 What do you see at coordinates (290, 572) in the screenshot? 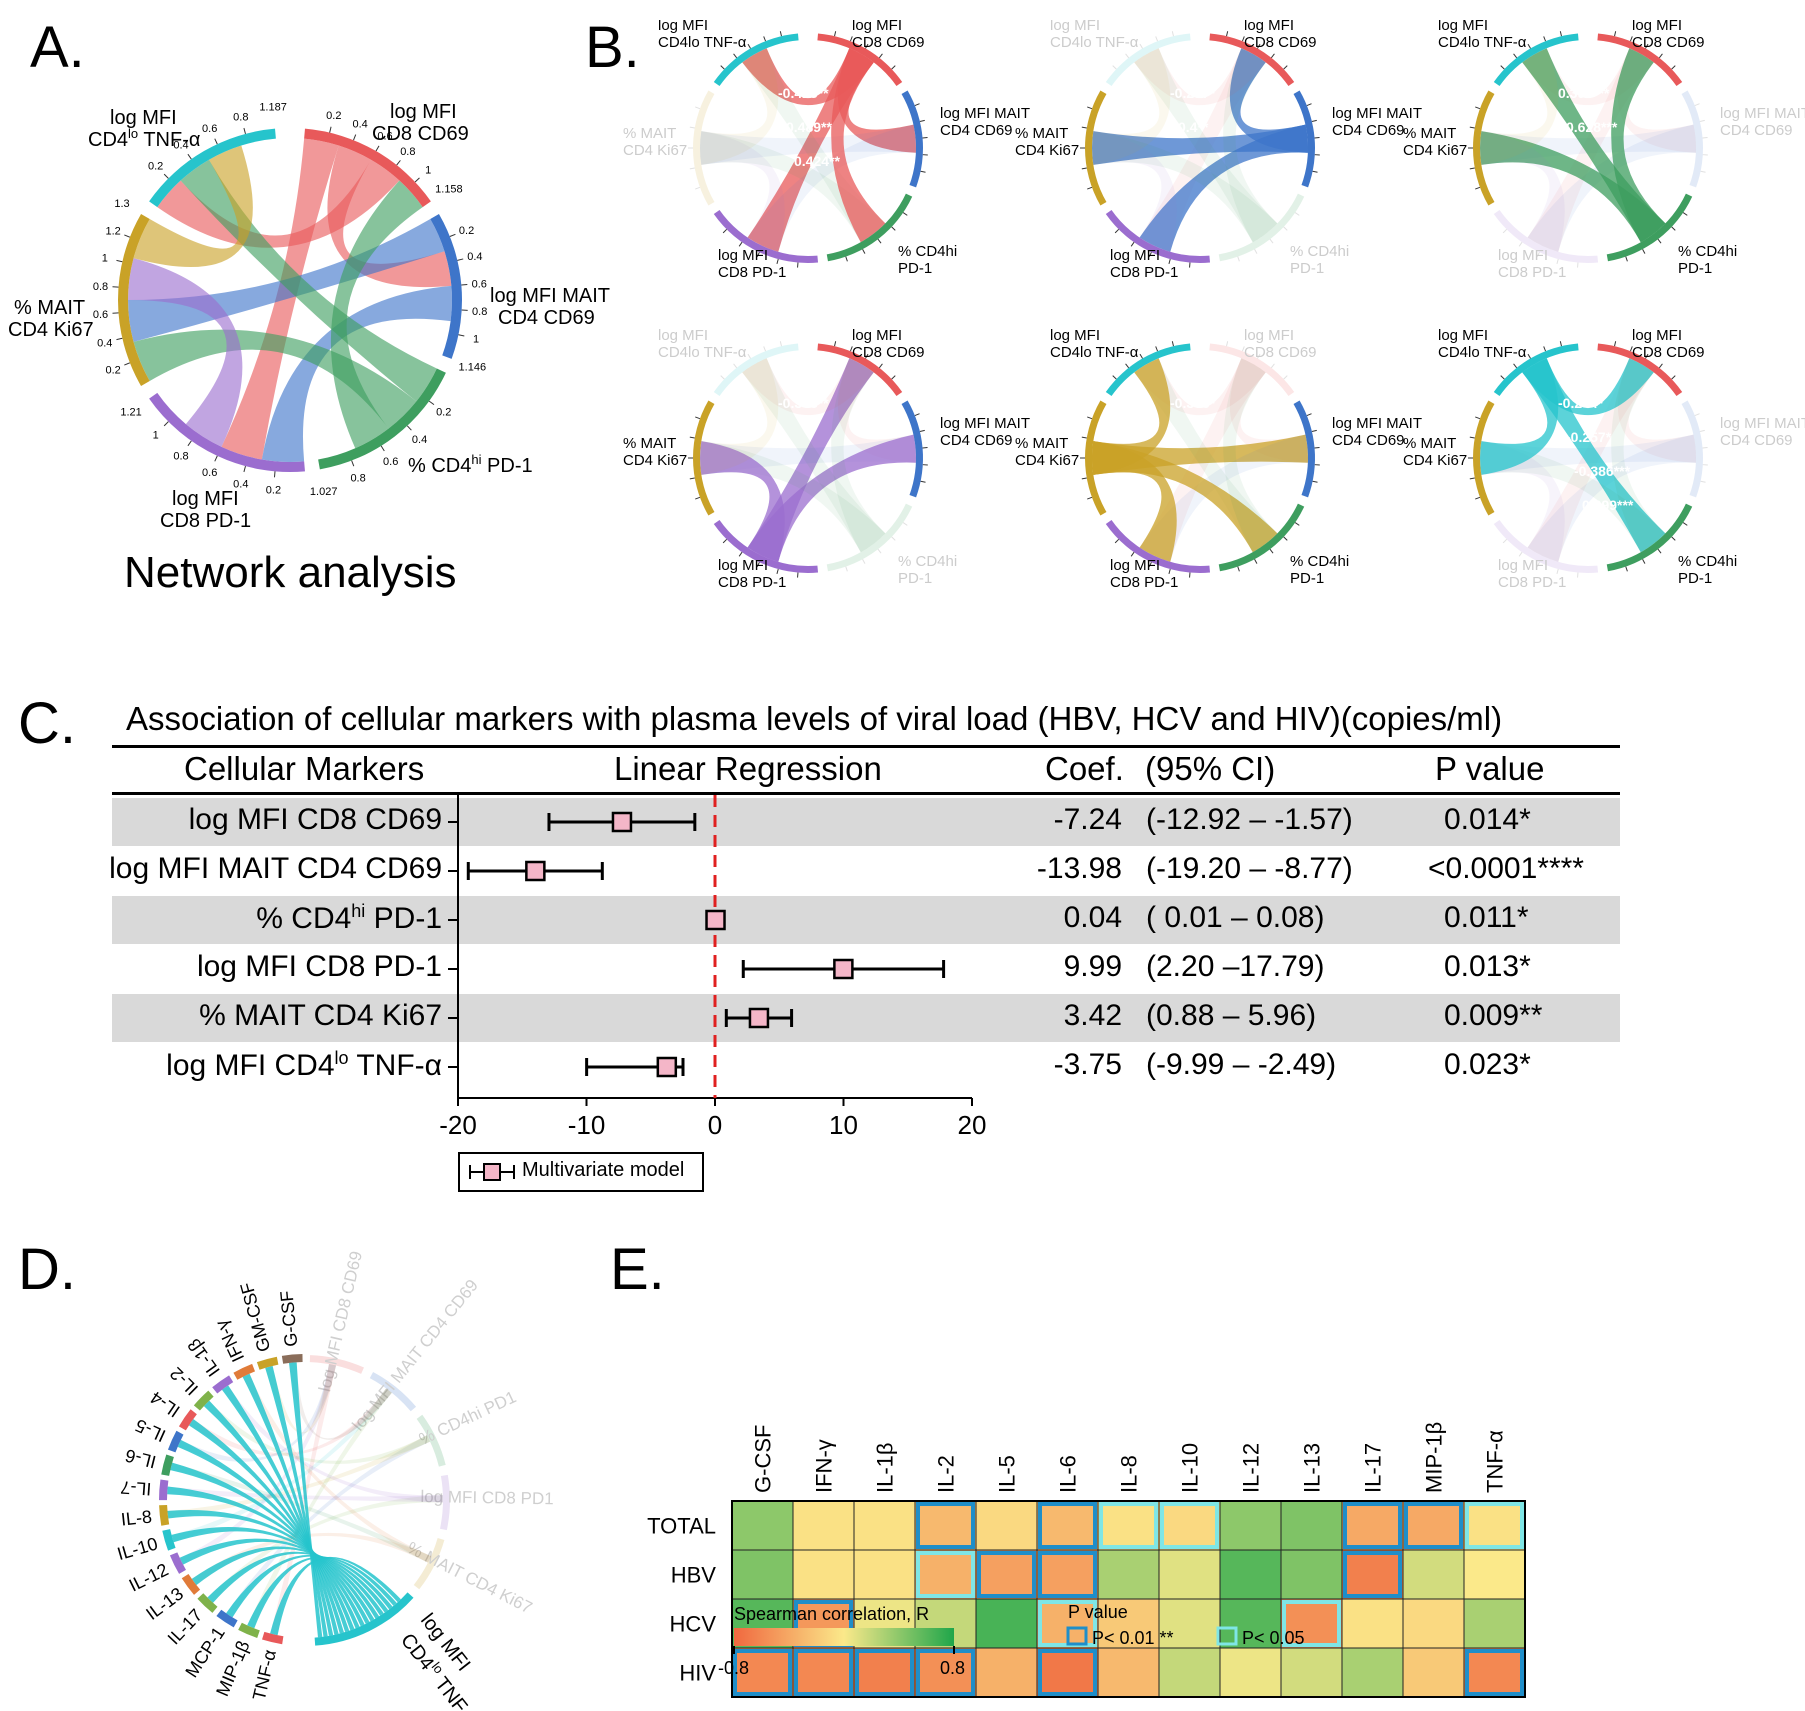
I see `network-analysis-caption: Network analysis` at bounding box center [290, 572].